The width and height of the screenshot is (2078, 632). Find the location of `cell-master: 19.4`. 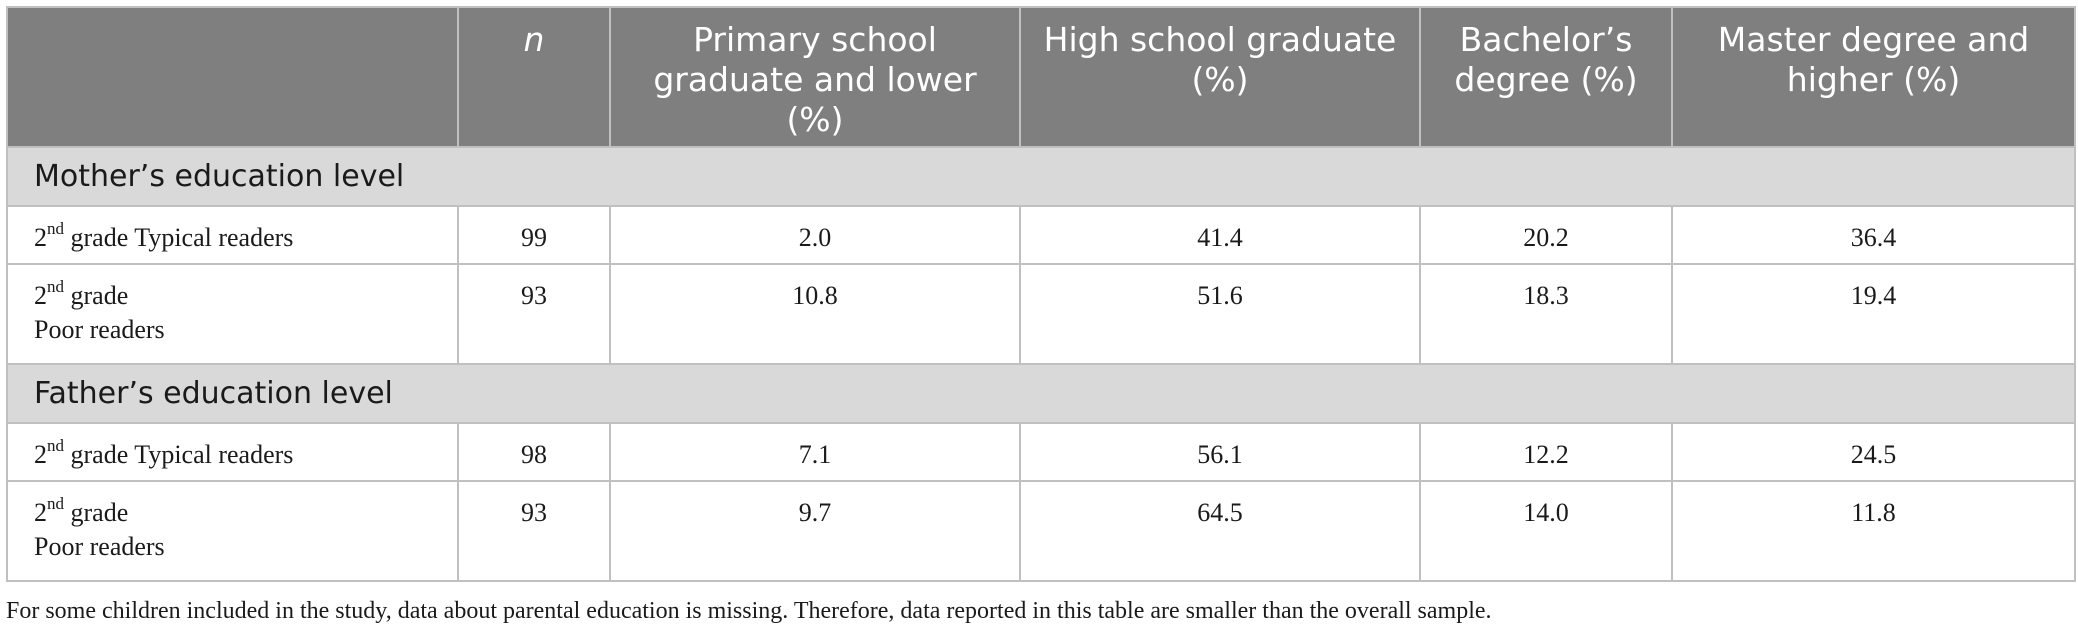

cell-master: 19.4 is located at coordinates (1873, 314).